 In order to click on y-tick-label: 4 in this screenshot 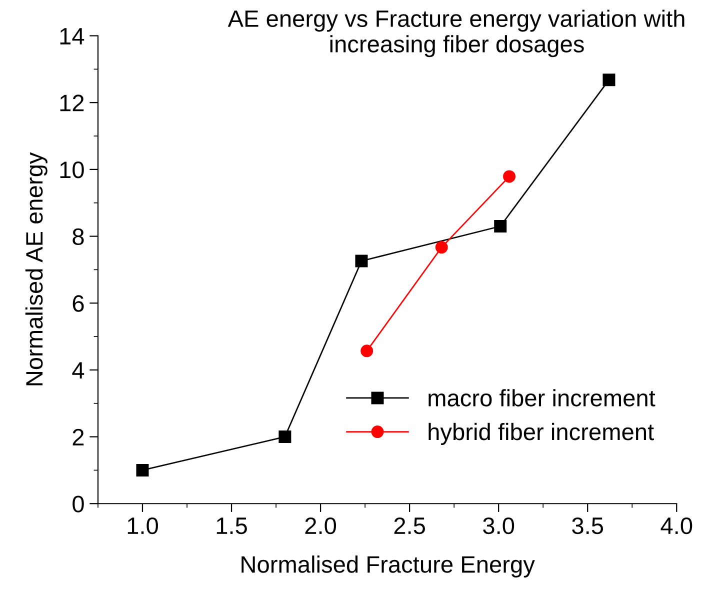, I will do `click(78, 370)`.